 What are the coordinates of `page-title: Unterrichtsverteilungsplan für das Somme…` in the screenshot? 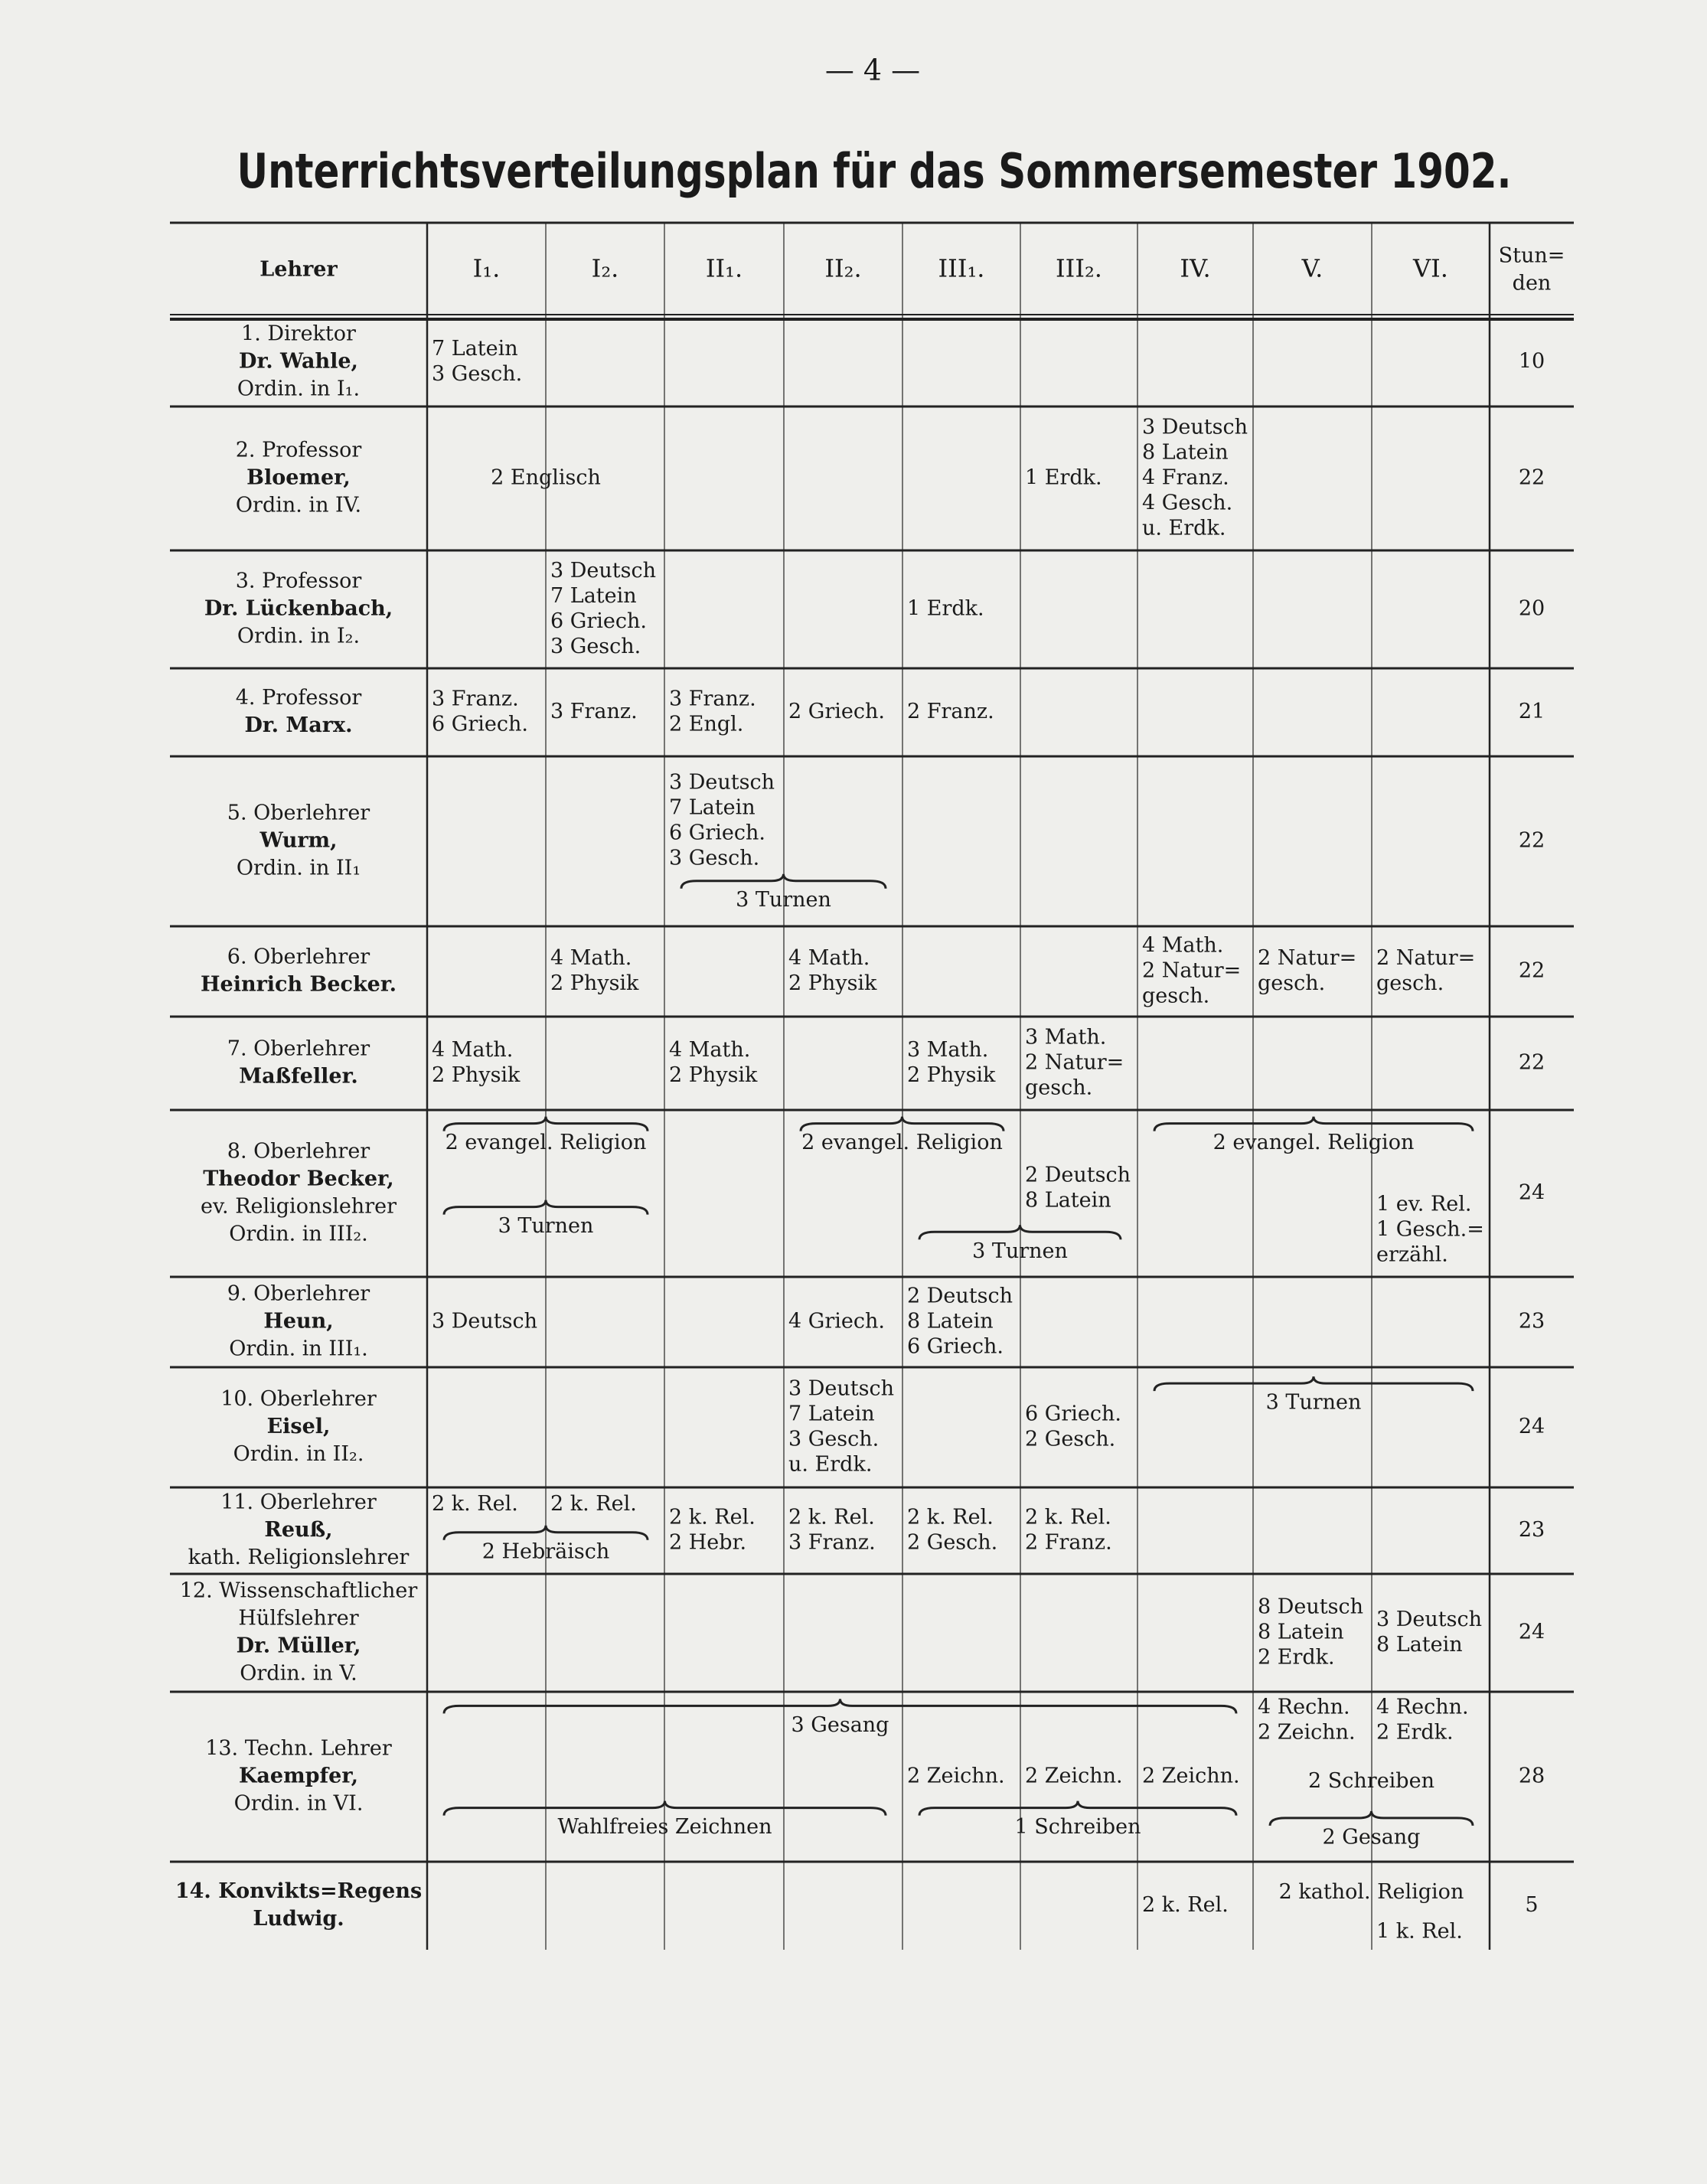 It's located at (874, 171).